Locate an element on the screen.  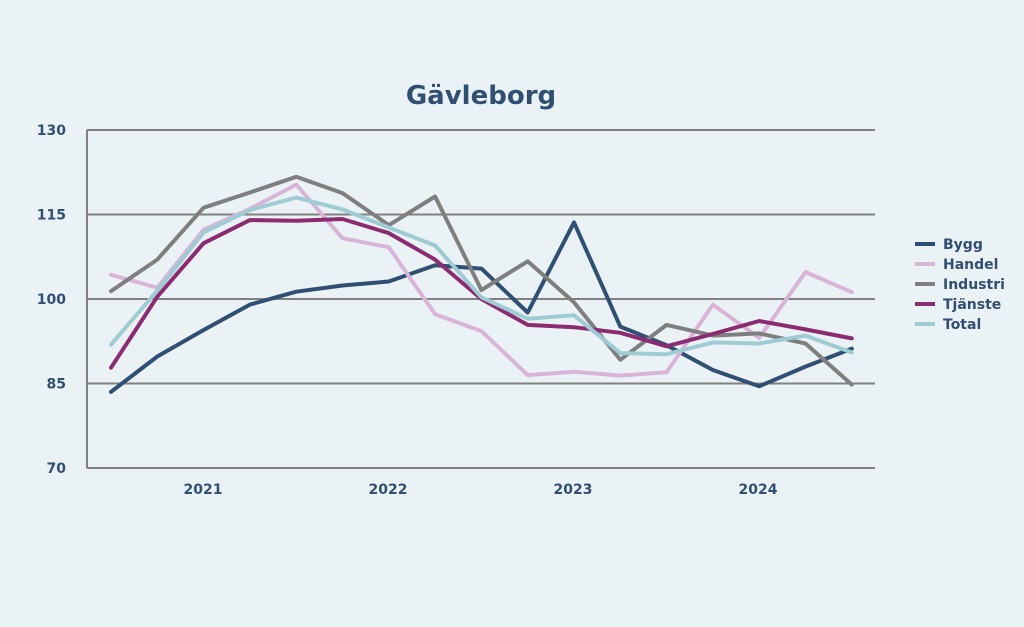
legend-label: Total is located at coordinates (962, 325).